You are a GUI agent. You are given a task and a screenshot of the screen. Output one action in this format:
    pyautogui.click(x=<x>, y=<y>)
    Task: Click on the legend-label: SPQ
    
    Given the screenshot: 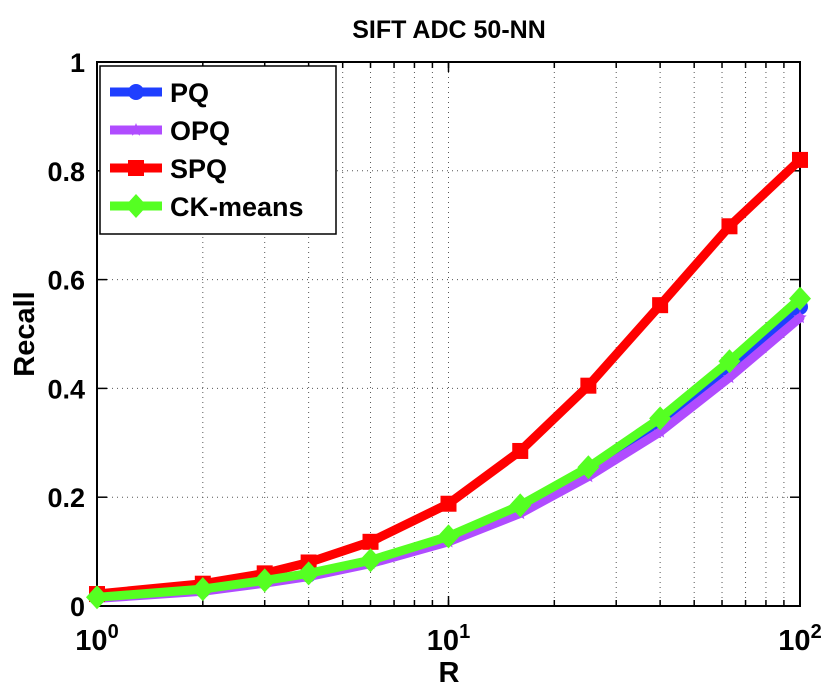 What is the action you would take?
    pyautogui.click(x=198, y=169)
    